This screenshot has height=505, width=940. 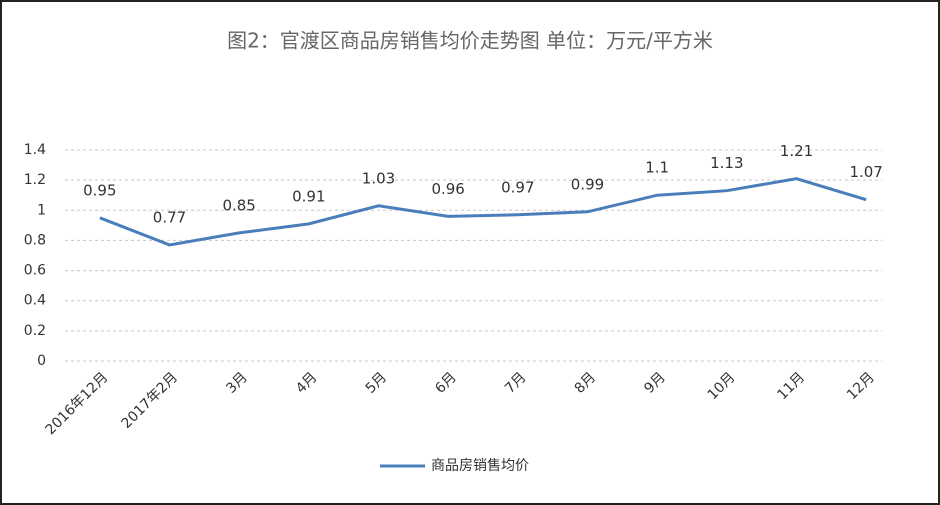 I want to click on data-label: 0.97, so click(x=517, y=187).